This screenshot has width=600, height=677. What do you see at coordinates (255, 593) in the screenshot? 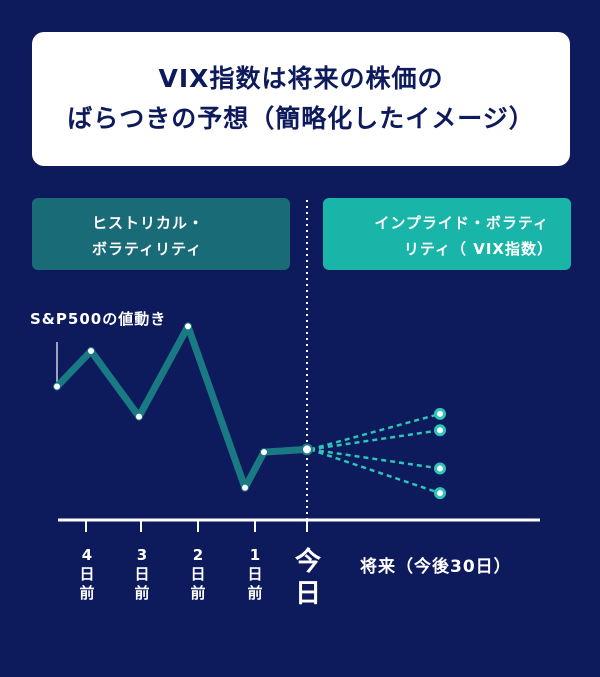
I see `x-label-1-char2: 前` at bounding box center [255, 593].